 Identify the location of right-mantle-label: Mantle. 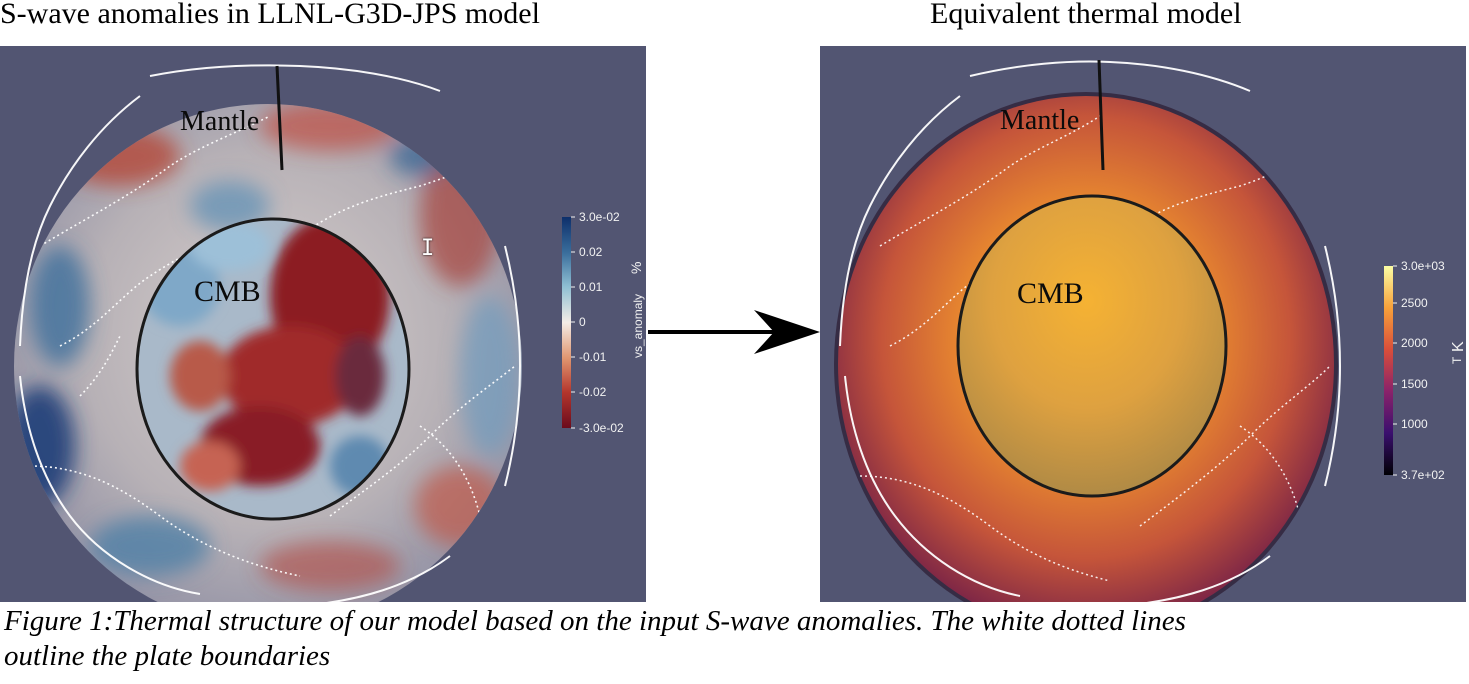
(1040, 120).